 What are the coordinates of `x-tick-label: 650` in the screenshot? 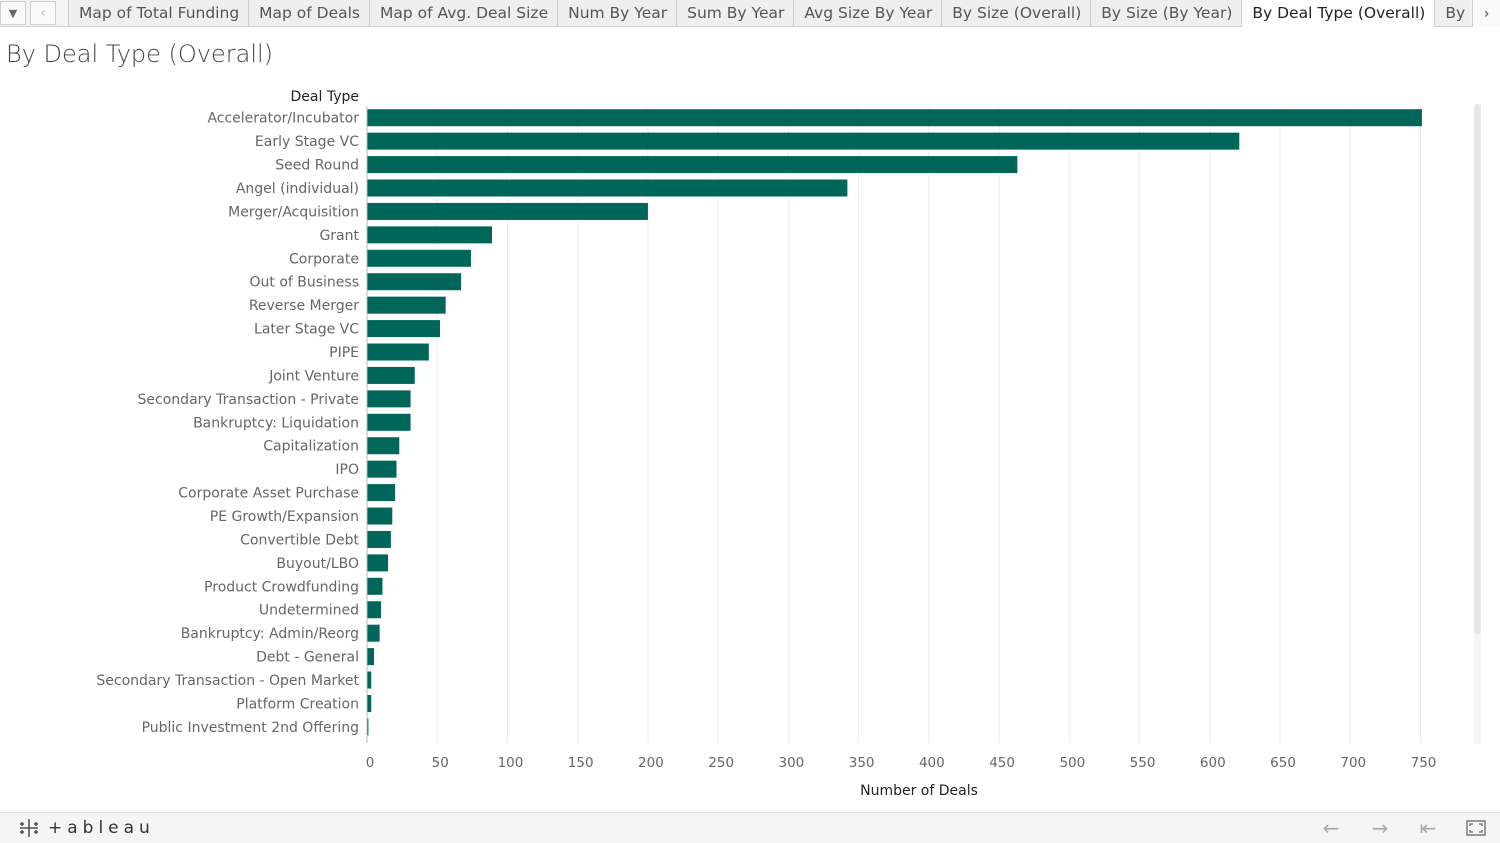 It's located at (1283, 763).